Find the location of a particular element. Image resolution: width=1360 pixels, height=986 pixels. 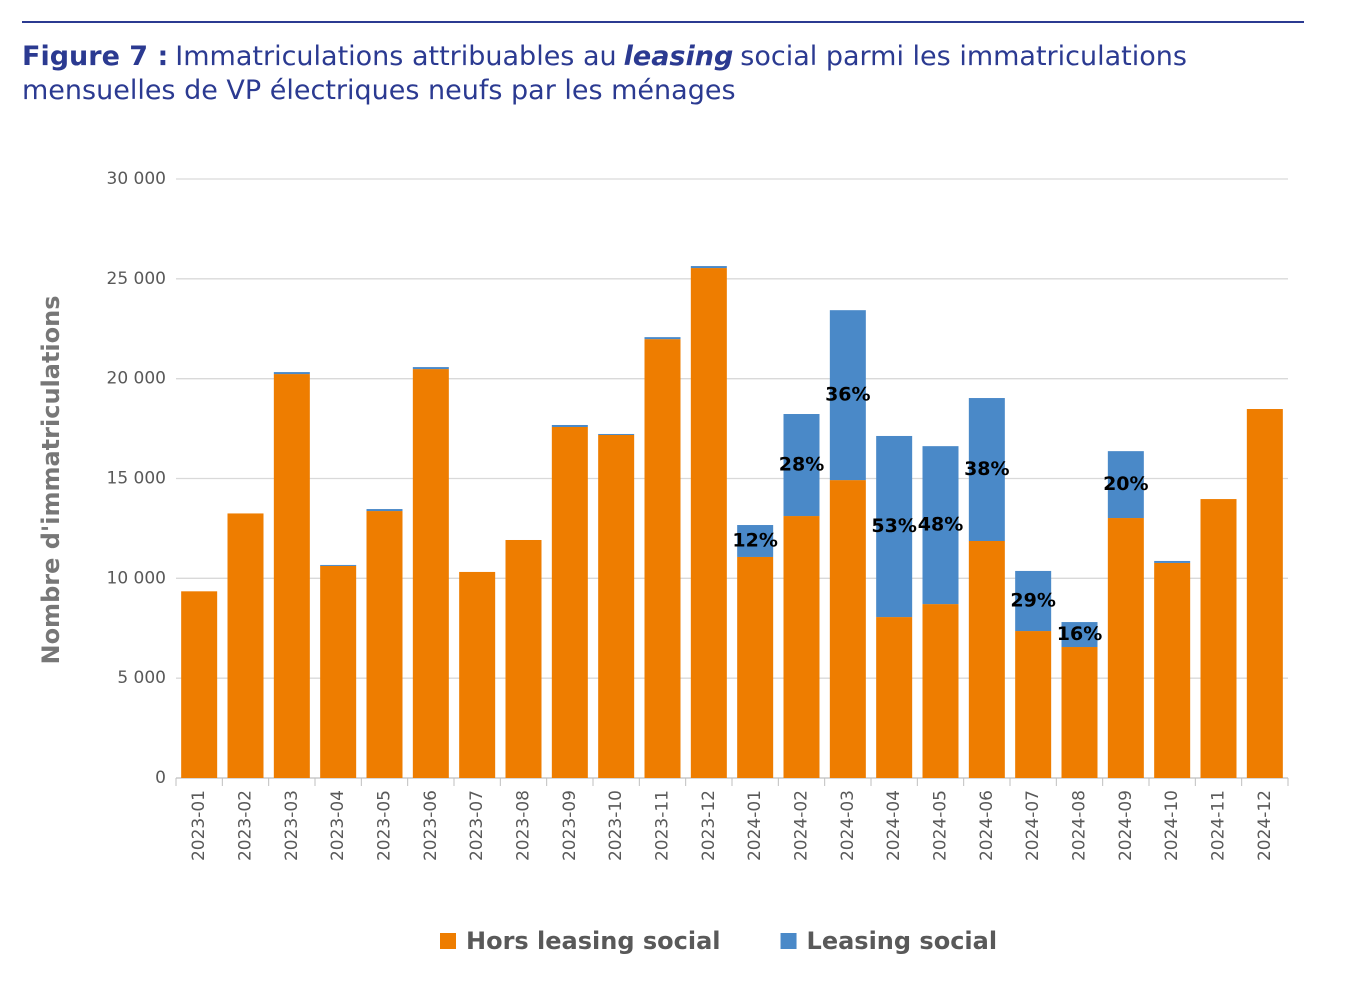

x-tick-label: 2024-08 is located at coordinates (1080, 825).